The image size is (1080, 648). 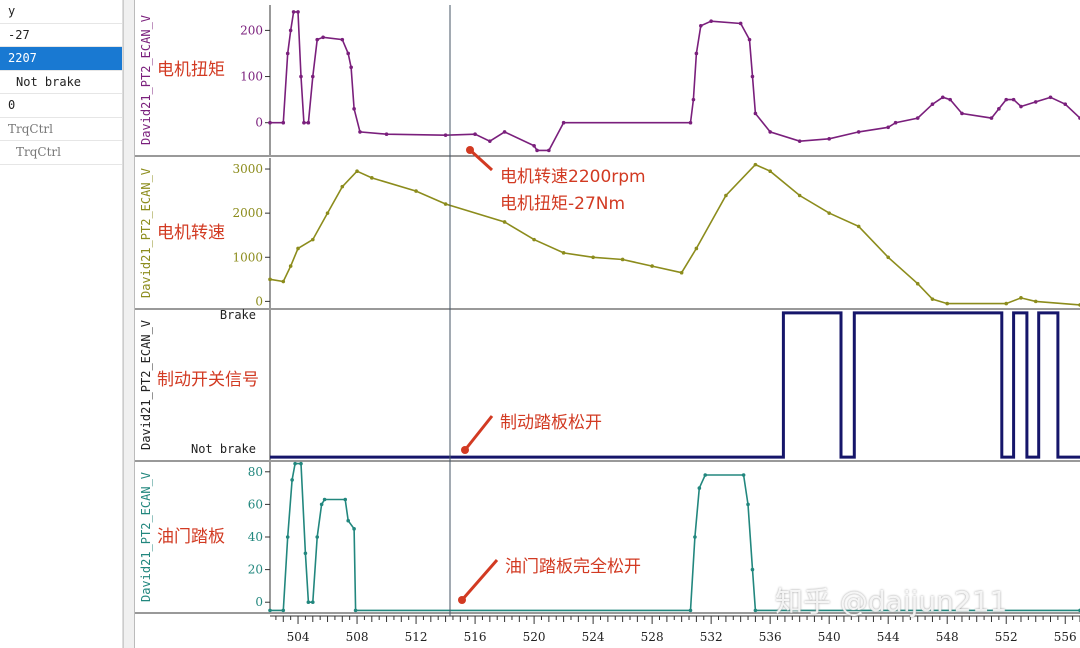 What do you see at coordinates (255, 570) in the screenshot?
I see `y-tick-label: 20` at bounding box center [255, 570].